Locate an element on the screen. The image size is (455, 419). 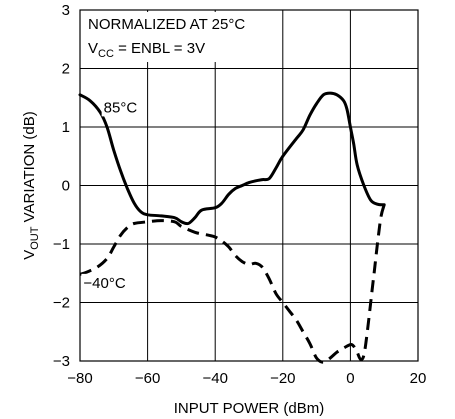
annotation-background is located at coordinates (177, 37).